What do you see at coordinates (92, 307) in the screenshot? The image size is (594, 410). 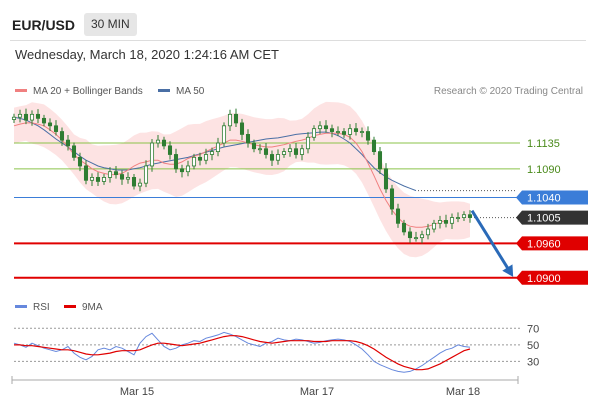 I see `rsi-ma-label: 9MA` at bounding box center [92, 307].